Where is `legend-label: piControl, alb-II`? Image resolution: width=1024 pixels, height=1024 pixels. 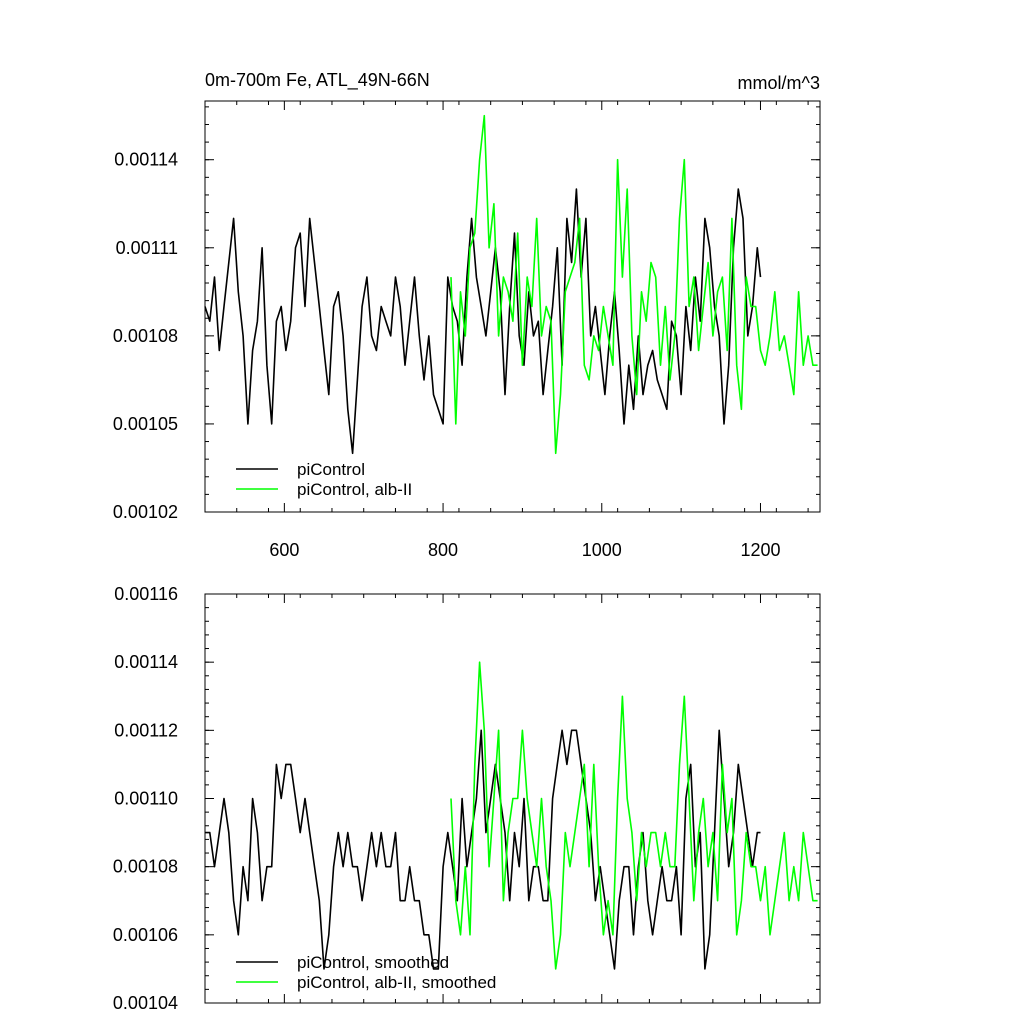 legend-label: piControl, alb-II is located at coordinates (354, 489).